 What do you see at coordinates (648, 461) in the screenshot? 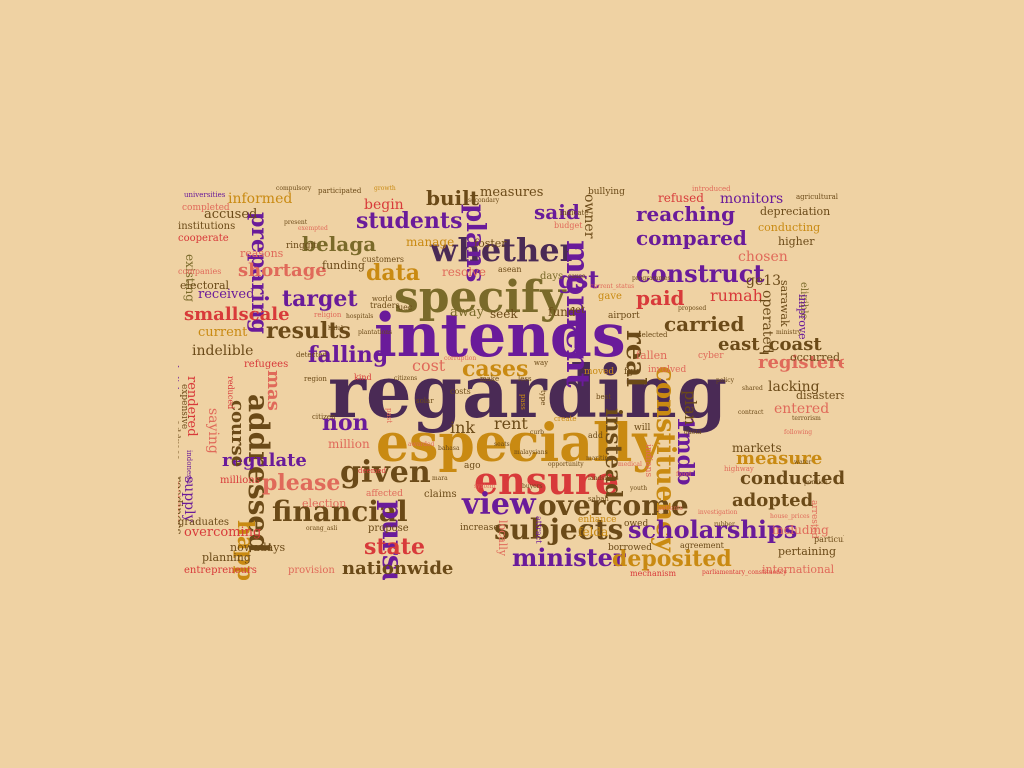
I see `word-indians: indians` at bounding box center [648, 461].